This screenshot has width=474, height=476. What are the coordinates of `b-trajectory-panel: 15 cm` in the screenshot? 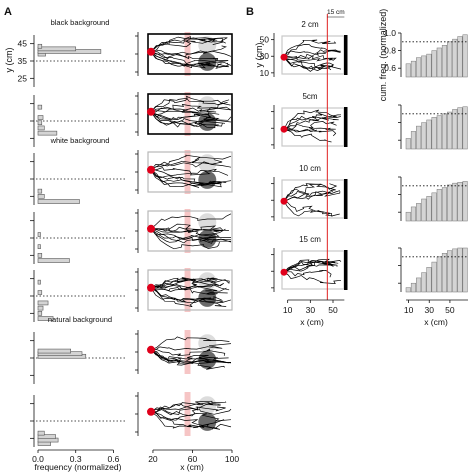 It's located at (309, 263).